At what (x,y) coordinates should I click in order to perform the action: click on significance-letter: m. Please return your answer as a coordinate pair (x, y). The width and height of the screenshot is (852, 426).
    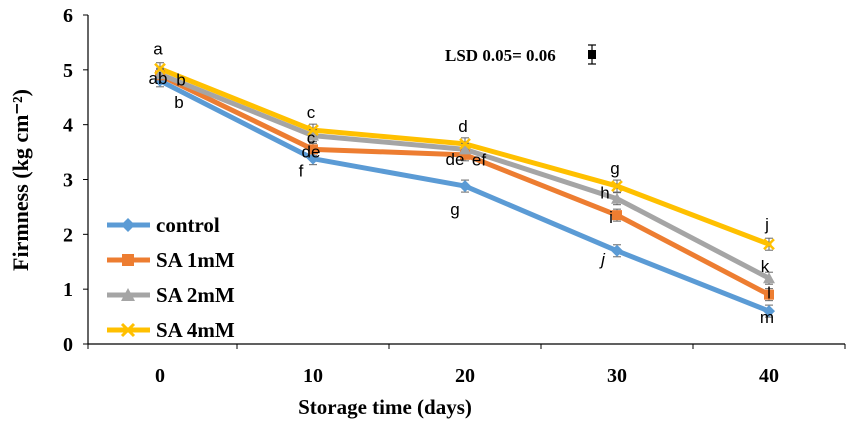
    Looking at the image, I should click on (767, 317).